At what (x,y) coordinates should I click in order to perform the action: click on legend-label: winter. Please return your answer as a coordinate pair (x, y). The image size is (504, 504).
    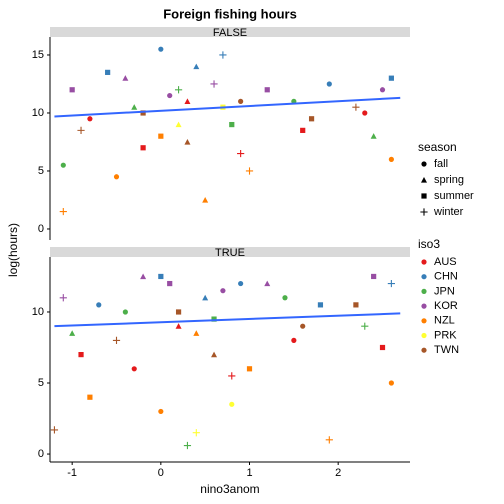
    Looking at the image, I should click on (448, 212).